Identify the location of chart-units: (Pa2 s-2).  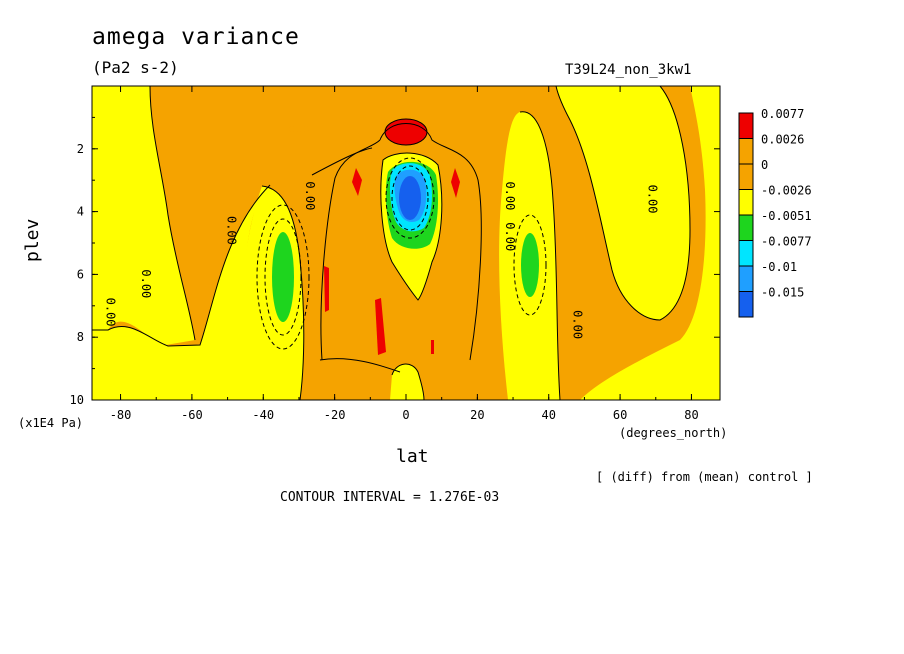
(135, 67).